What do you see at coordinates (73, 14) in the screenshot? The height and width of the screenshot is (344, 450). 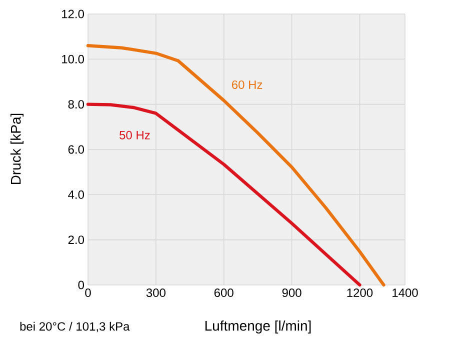 I see `y-tick-label: 12.0` at bounding box center [73, 14].